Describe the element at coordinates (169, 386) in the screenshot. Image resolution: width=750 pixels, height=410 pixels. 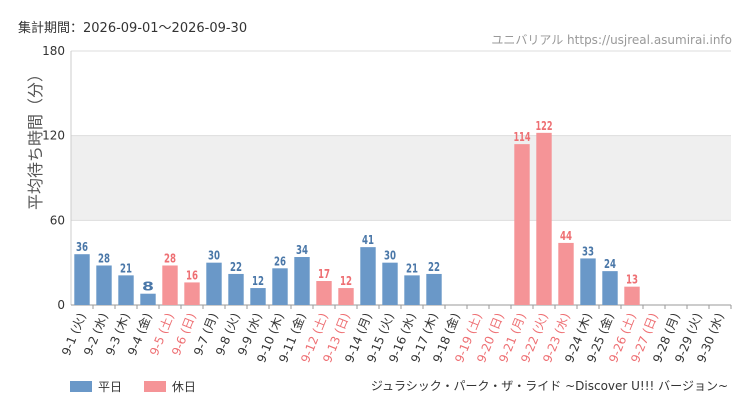
I see `legend-item-holiday: 休日` at that location.